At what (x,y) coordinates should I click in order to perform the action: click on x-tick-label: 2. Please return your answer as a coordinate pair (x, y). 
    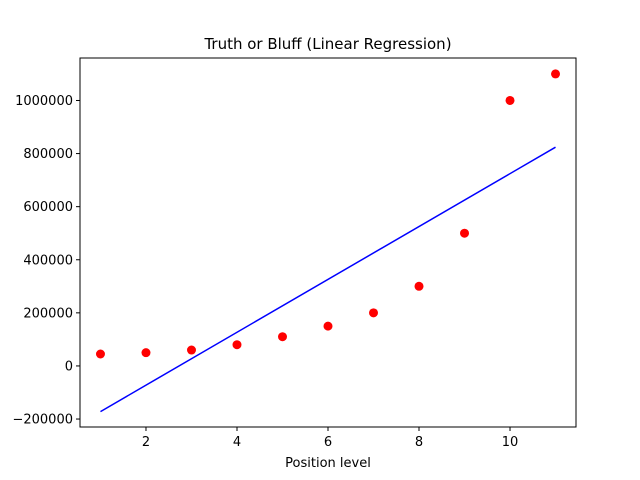
    Looking at the image, I should click on (146, 442).